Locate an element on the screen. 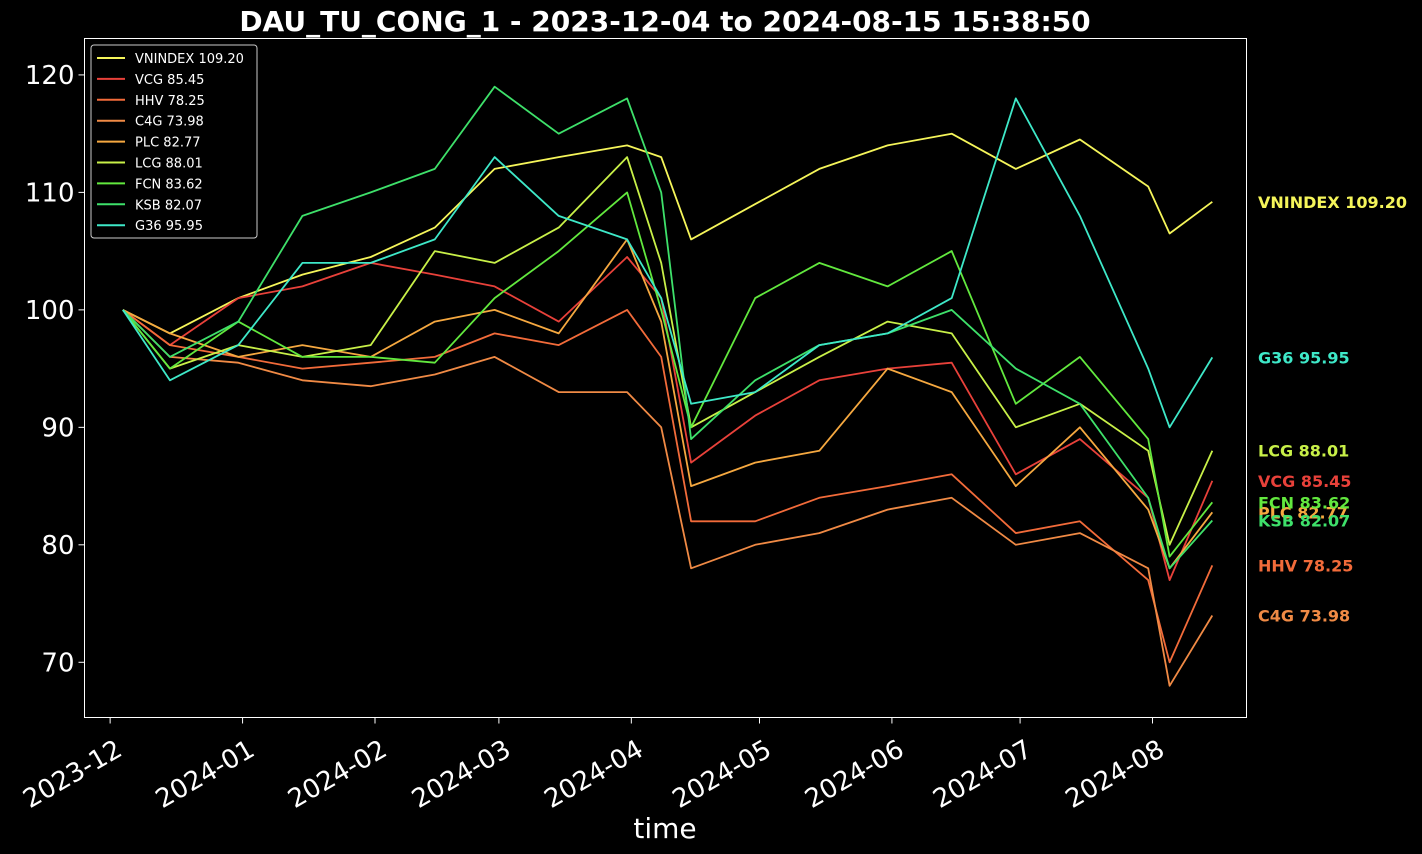 The height and width of the screenshot is (854, 1422). x-tick-label: 2024-04 is located at coordinates (593, 774).